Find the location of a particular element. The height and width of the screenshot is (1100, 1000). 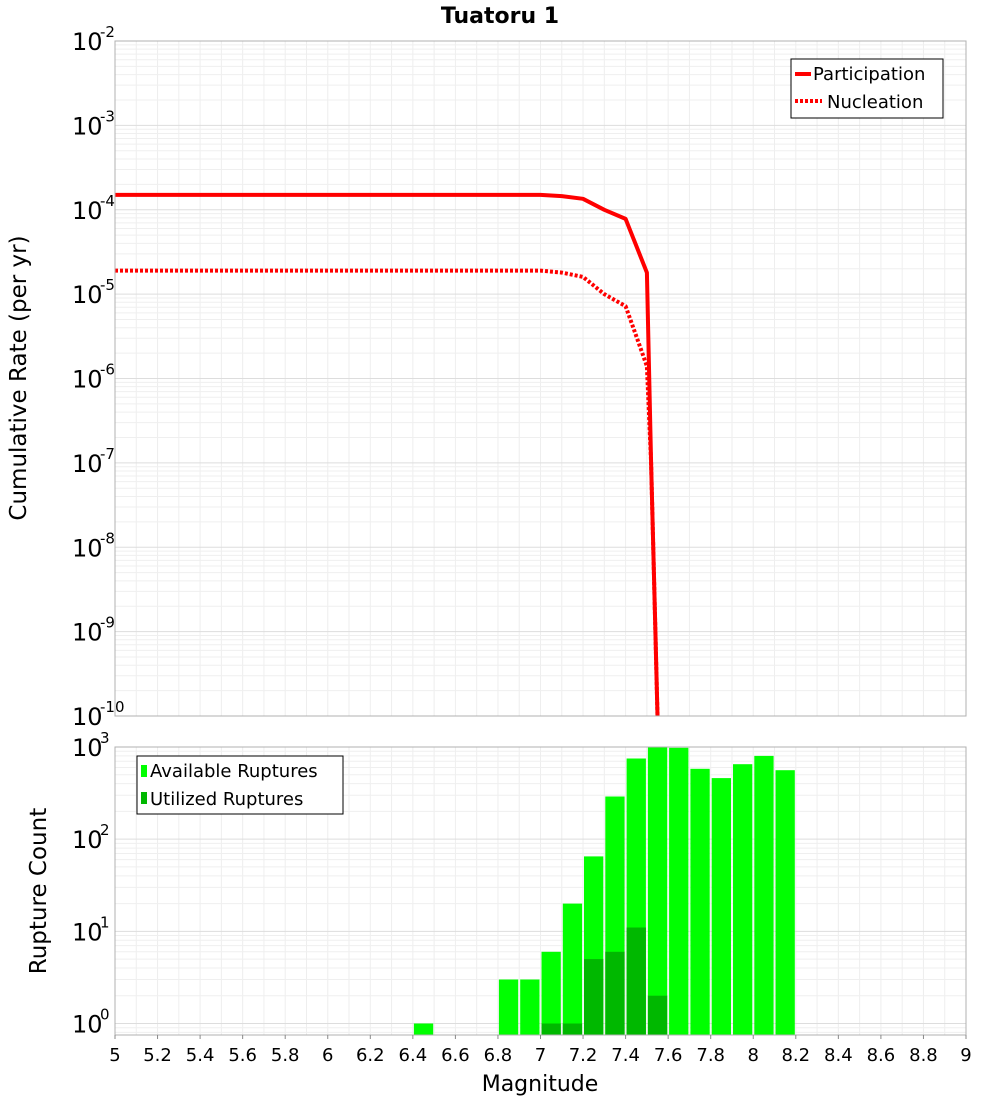

x-tick-label: 7 is located at coordinates (540, 1055).